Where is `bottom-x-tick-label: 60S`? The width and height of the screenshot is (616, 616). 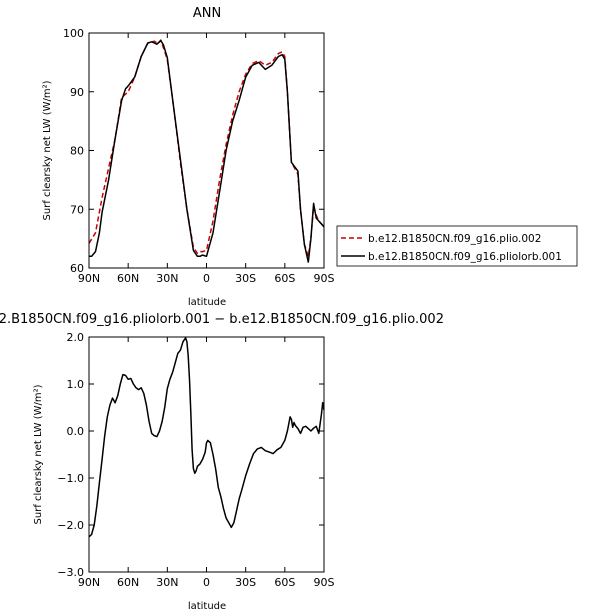
bottom-x-tick-label: 60S is located at coordinates (284, 582).